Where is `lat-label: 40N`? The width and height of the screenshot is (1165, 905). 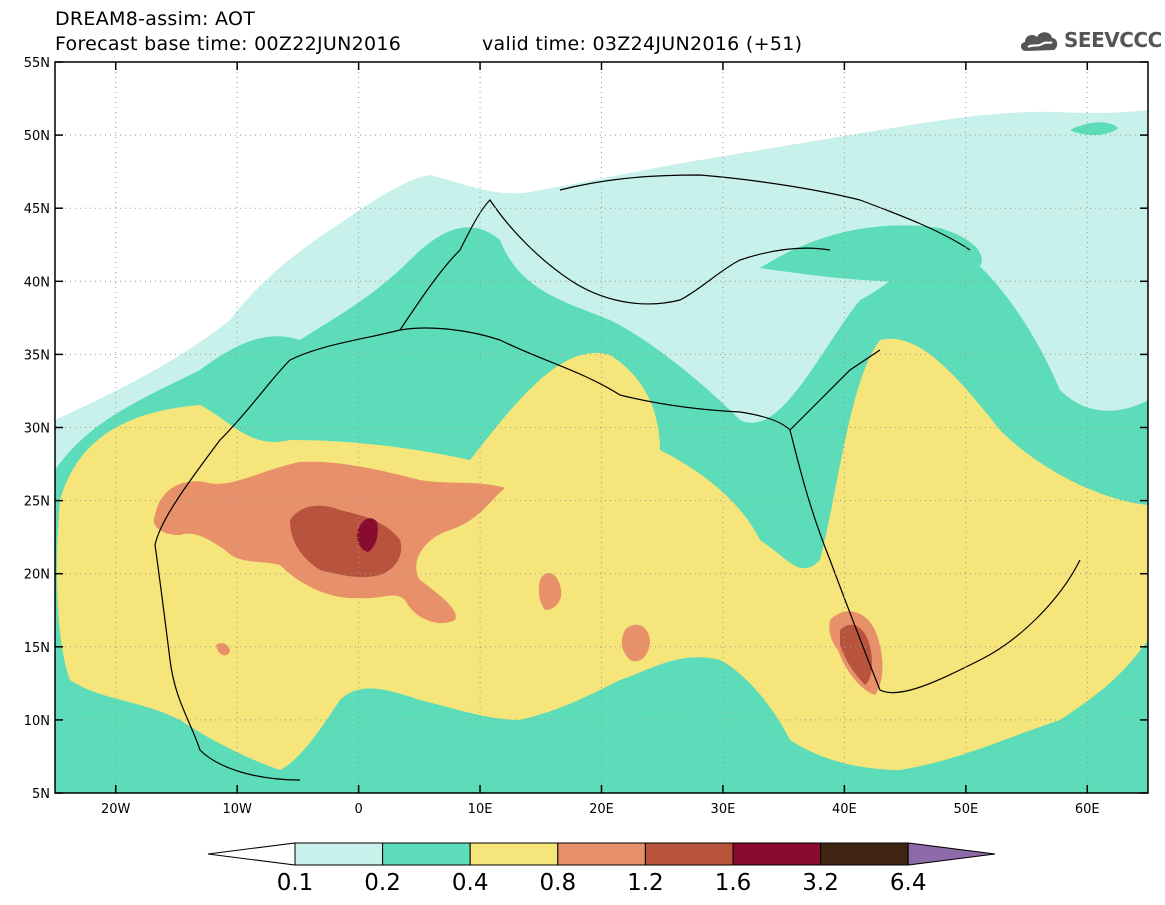
lat-label: 40N is located at coordinates (37, 282).